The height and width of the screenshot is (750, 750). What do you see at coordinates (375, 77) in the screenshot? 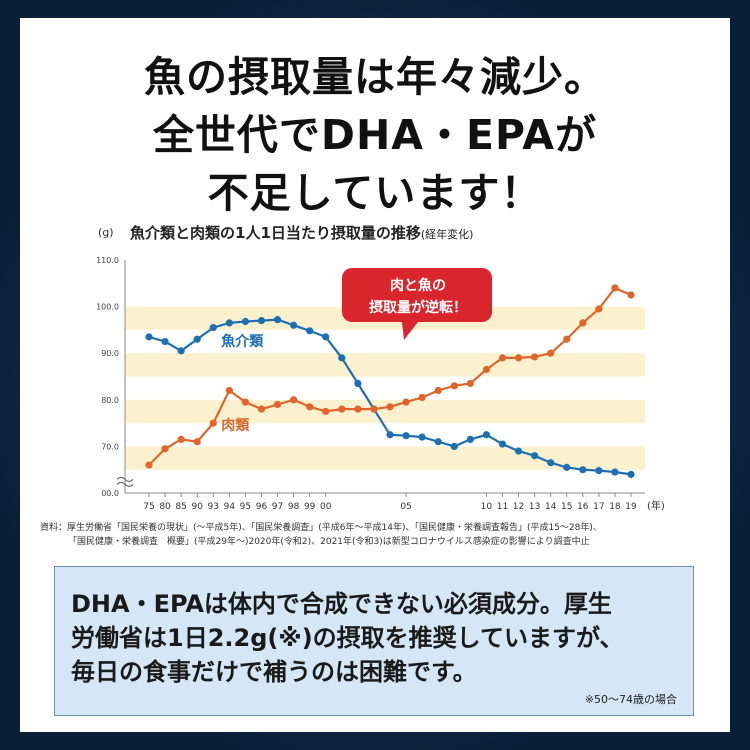
I see `headline-line-1: 魚の摂取量は年々減少。` at bounding box center [375, 77].